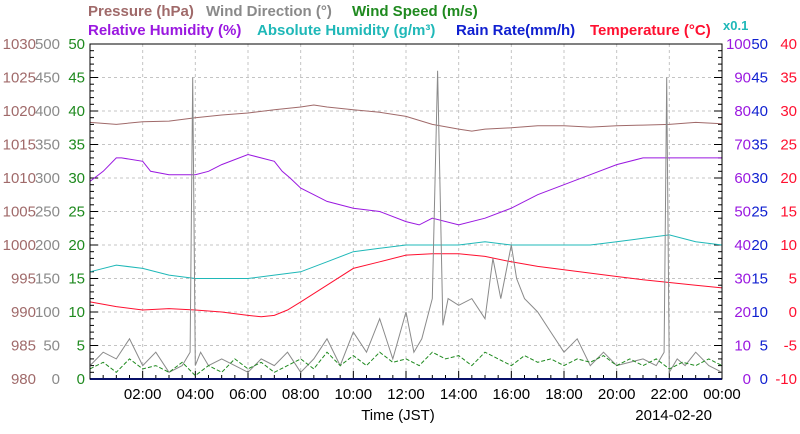 This screenshot has width=800, height=434. What do you see at coordinates (19, 245) in the screenshot?
I see `pressure-tick-label: 1000` at bounding box center [19, 245].